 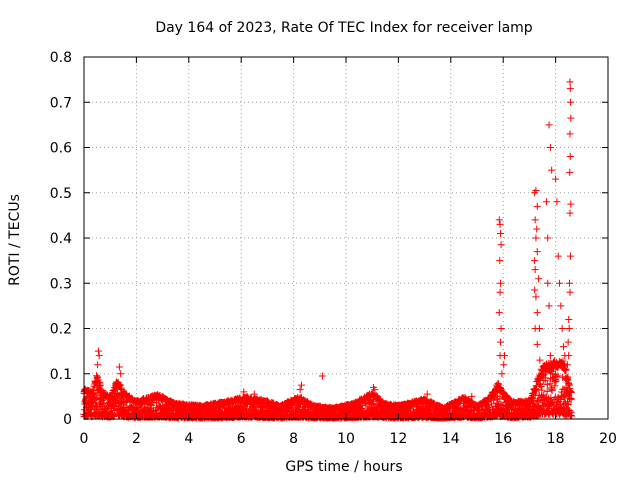 What do you see at coordinates (398, 439) in the screenshot?
I see `x-tick-label: 12` at bounding box center [398, 439].